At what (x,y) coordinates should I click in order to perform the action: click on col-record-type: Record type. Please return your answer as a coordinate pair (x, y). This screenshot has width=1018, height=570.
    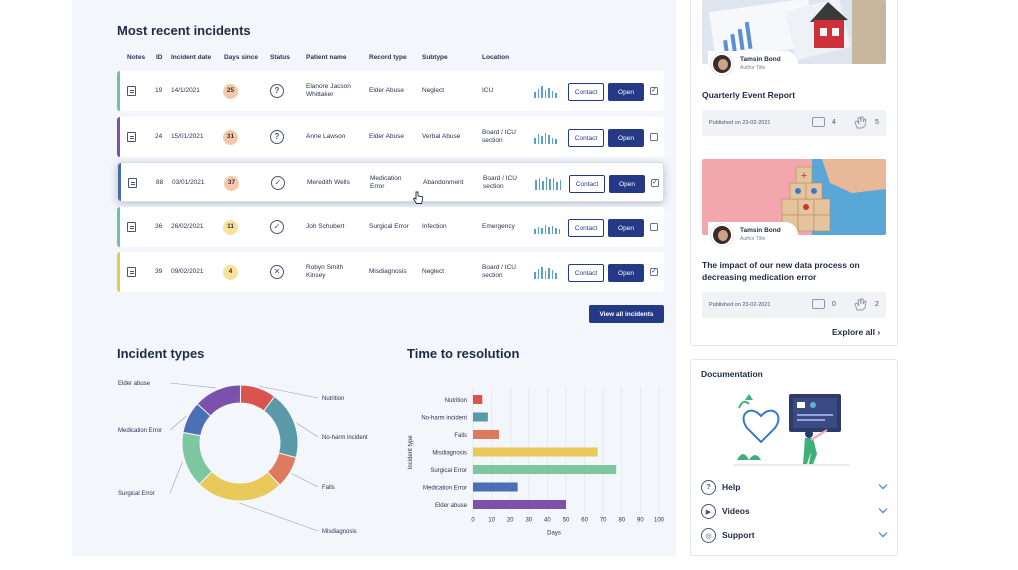
    Looking at the image, I should click on (388, 57).